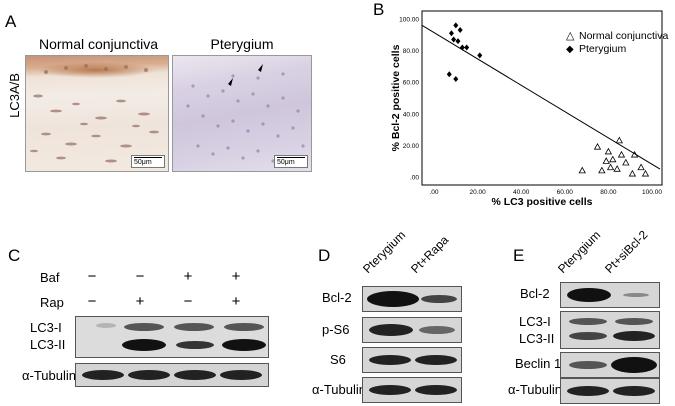 Image resolution: width=675 pixels, height=406 pixels. Describe the element at coordinates (412, 390) in the screenshot. I see `blot-d-tubulin` at that location.